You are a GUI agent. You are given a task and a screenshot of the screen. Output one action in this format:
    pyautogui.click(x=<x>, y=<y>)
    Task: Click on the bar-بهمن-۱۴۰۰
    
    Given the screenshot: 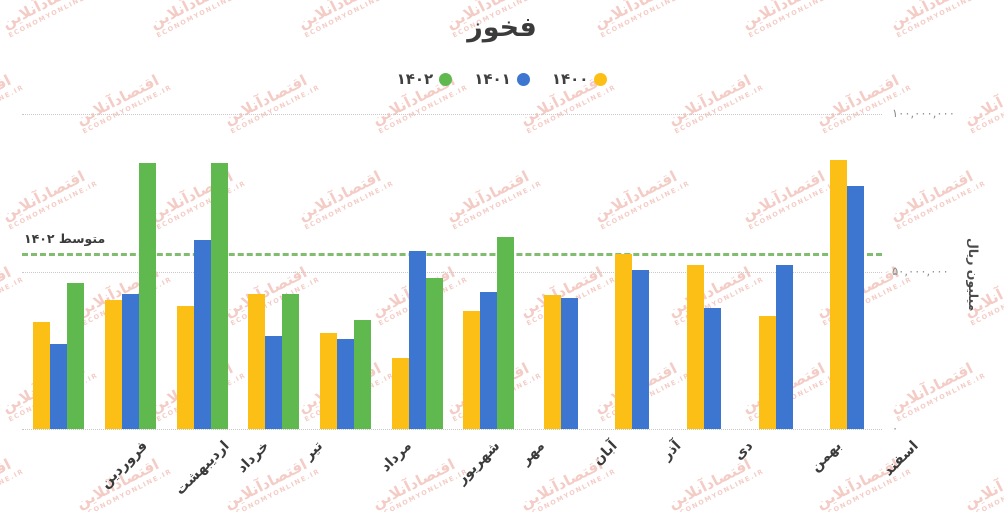 What is the action you would take?
    pyautogui.click(x=767, y=372)
    